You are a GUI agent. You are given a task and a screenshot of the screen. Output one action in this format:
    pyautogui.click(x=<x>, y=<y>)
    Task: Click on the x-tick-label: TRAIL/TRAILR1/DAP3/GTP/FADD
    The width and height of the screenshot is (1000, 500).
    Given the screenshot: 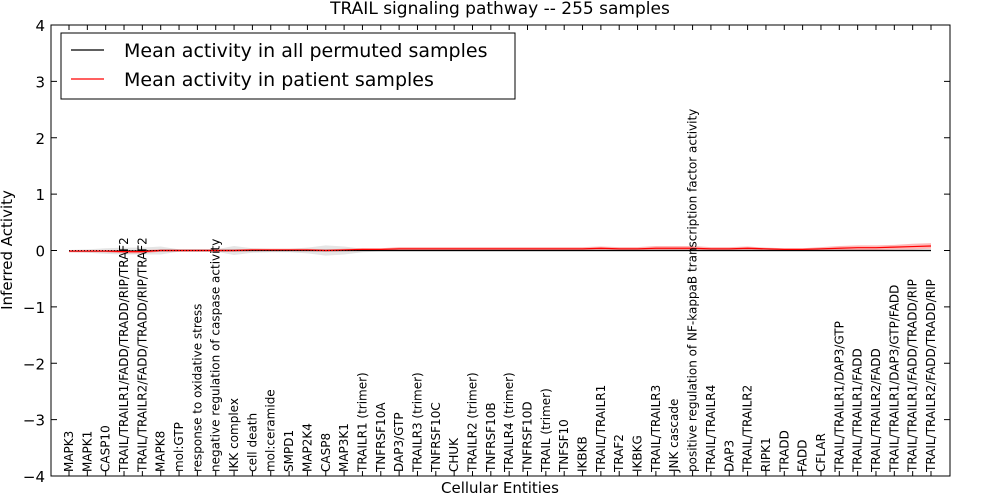 What is the action you would take?
    pyautogui.click(x=894, y=379)
    